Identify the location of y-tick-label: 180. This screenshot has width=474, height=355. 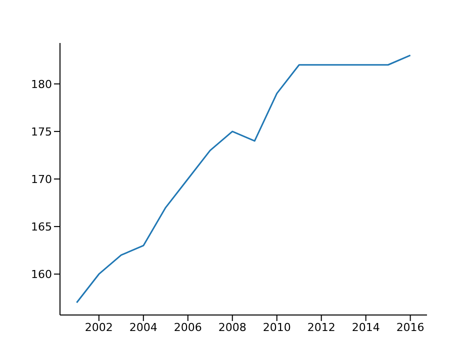
(41, 84).